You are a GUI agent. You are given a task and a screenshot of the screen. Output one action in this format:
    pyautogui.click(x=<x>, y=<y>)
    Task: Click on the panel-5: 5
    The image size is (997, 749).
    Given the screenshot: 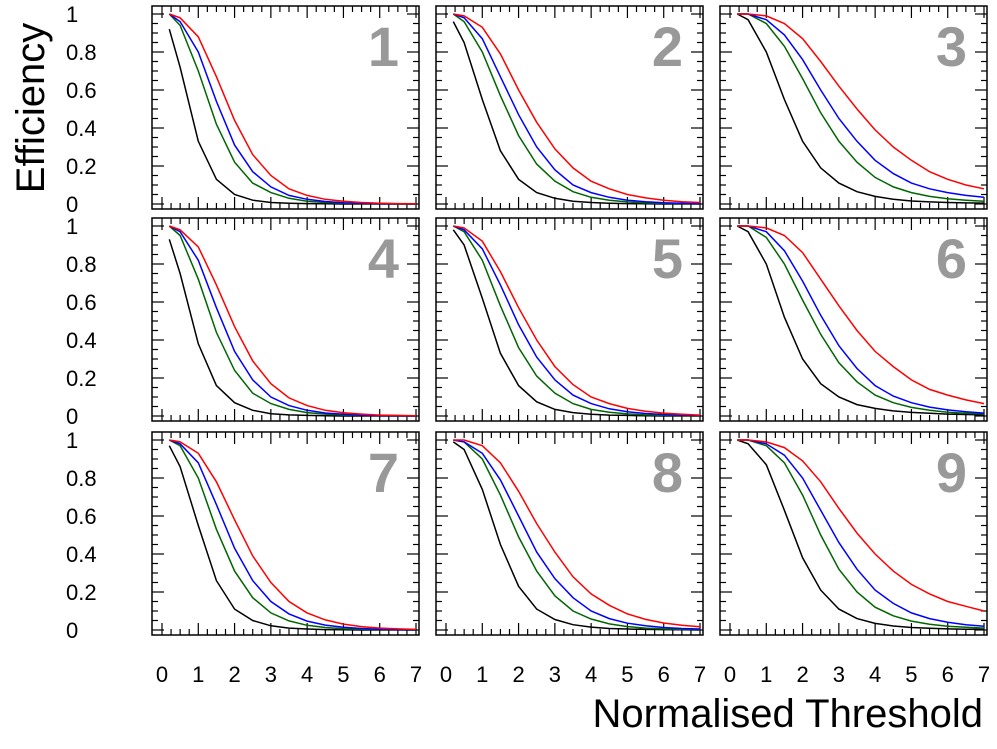 What is the action you would take?
    pyautogui.click(x=569, y=319)
    